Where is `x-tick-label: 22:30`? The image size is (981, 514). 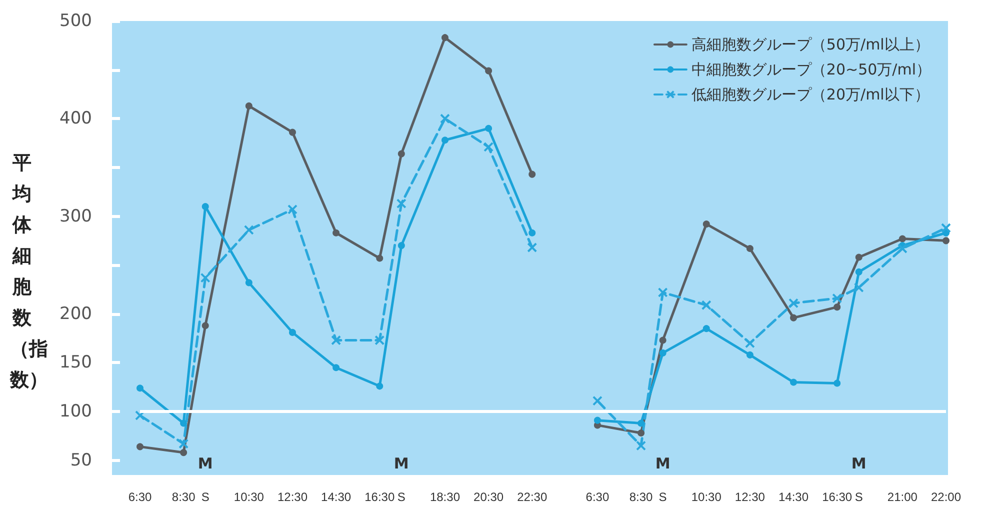 x-tick-label: 22:30 is located at coordinates (532, 497).